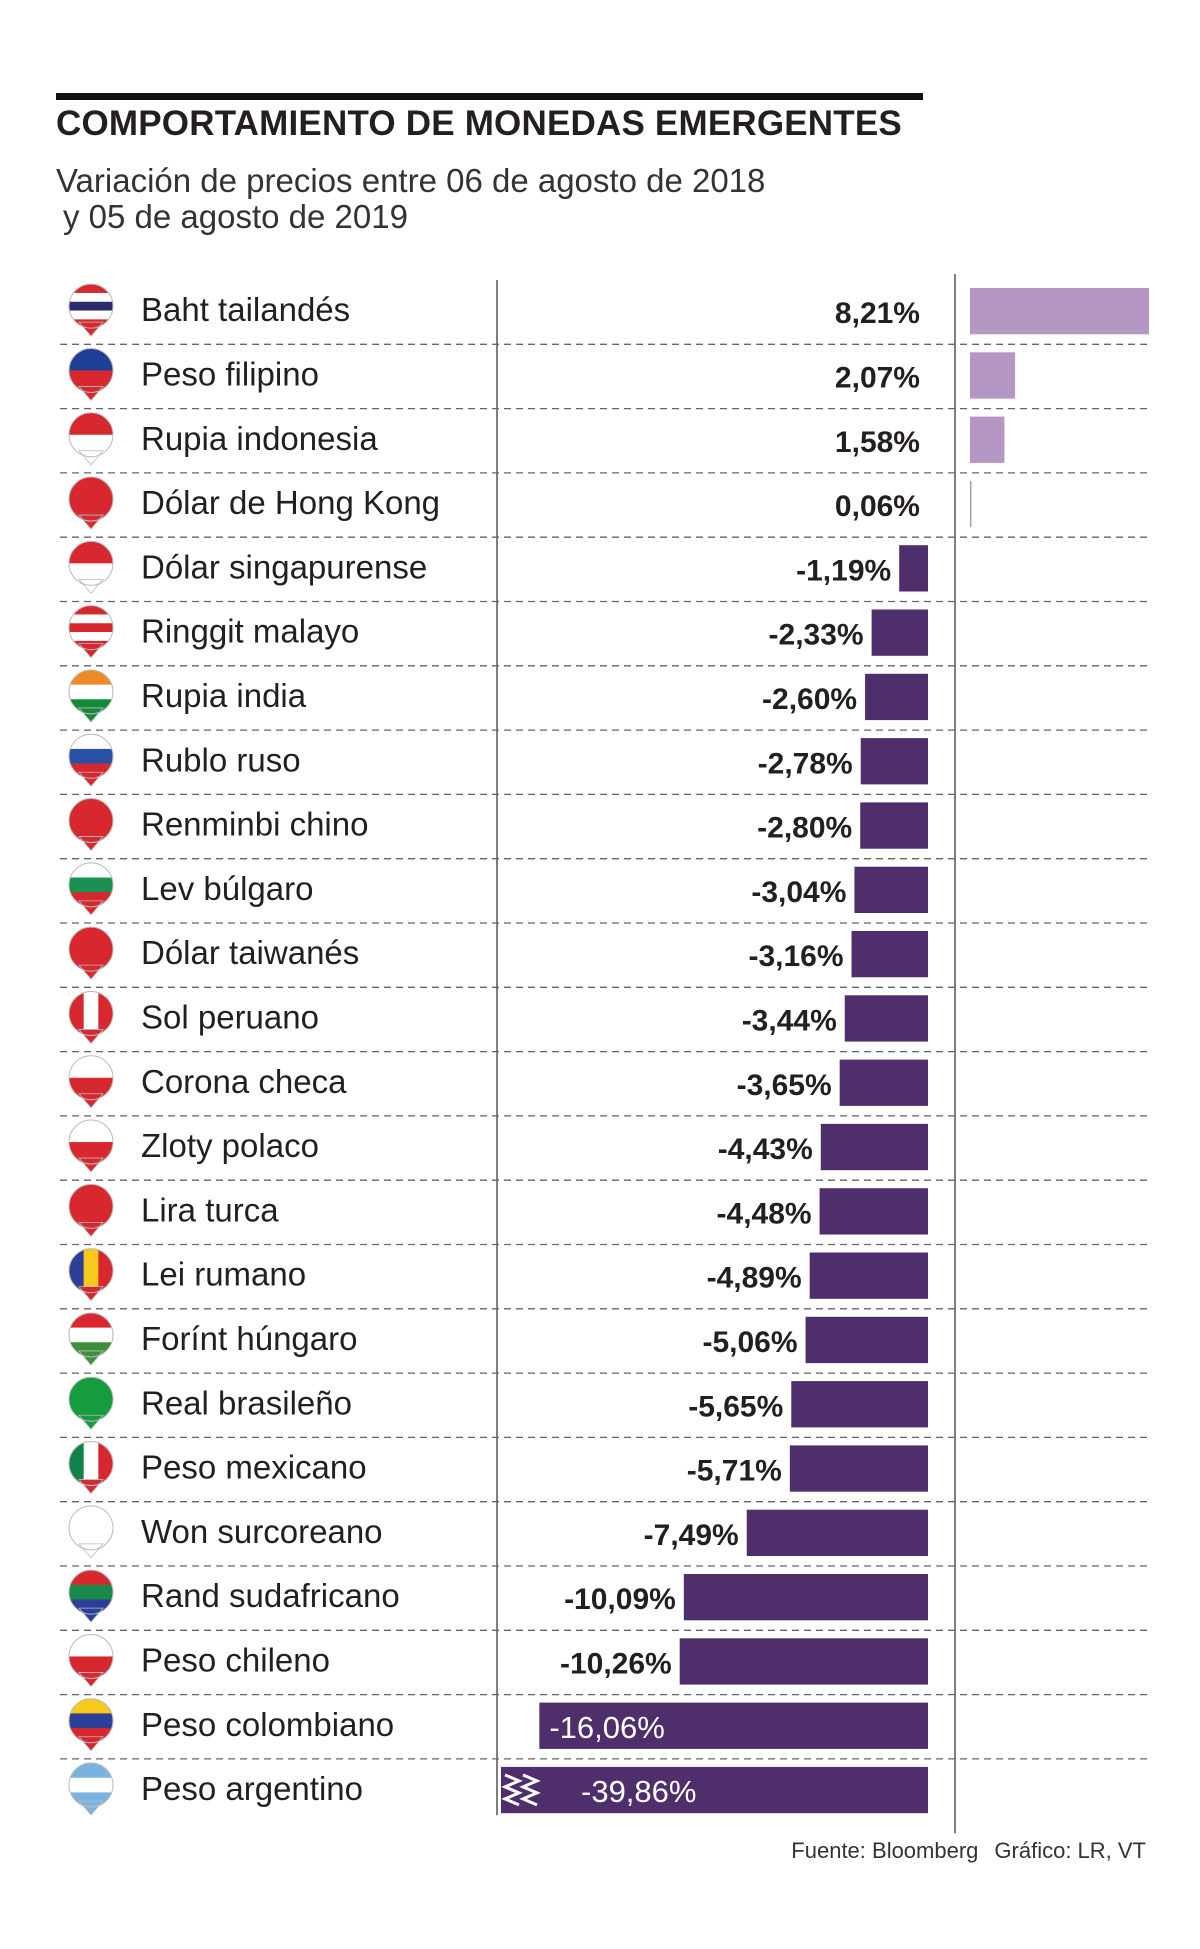 Image resolution: width=1200 pixels, height=1949 pixels. Describe the element at coordinates (754, 1278) in the screenshot. I see `value-label: -4,89%` at that location.